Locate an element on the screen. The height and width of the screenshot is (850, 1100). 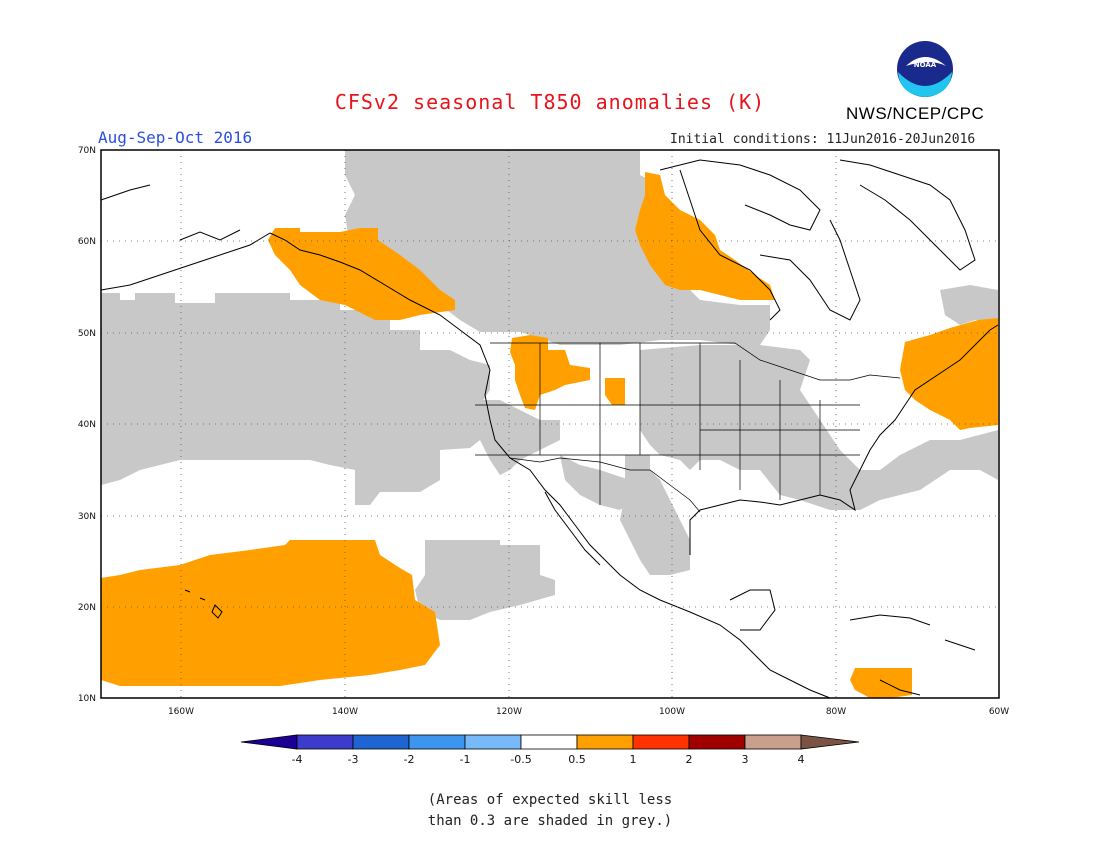
hudson-bay-coast is located at coordinates (730, 245).